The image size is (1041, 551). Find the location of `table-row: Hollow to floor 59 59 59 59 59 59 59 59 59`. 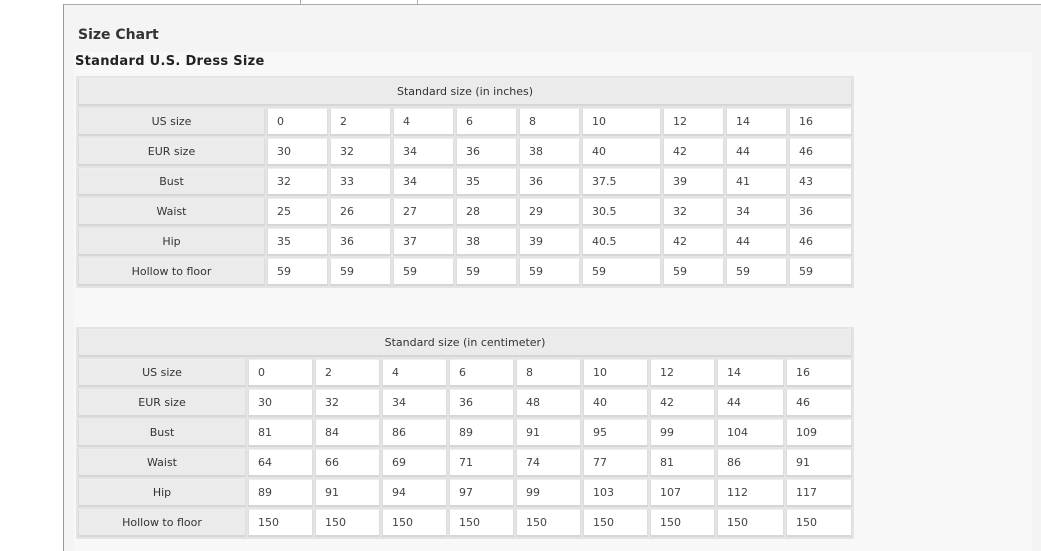

table-row: Hollow to floor 59 59 59 59 59 59 59 59 59 is located at coordinates (465, 272).